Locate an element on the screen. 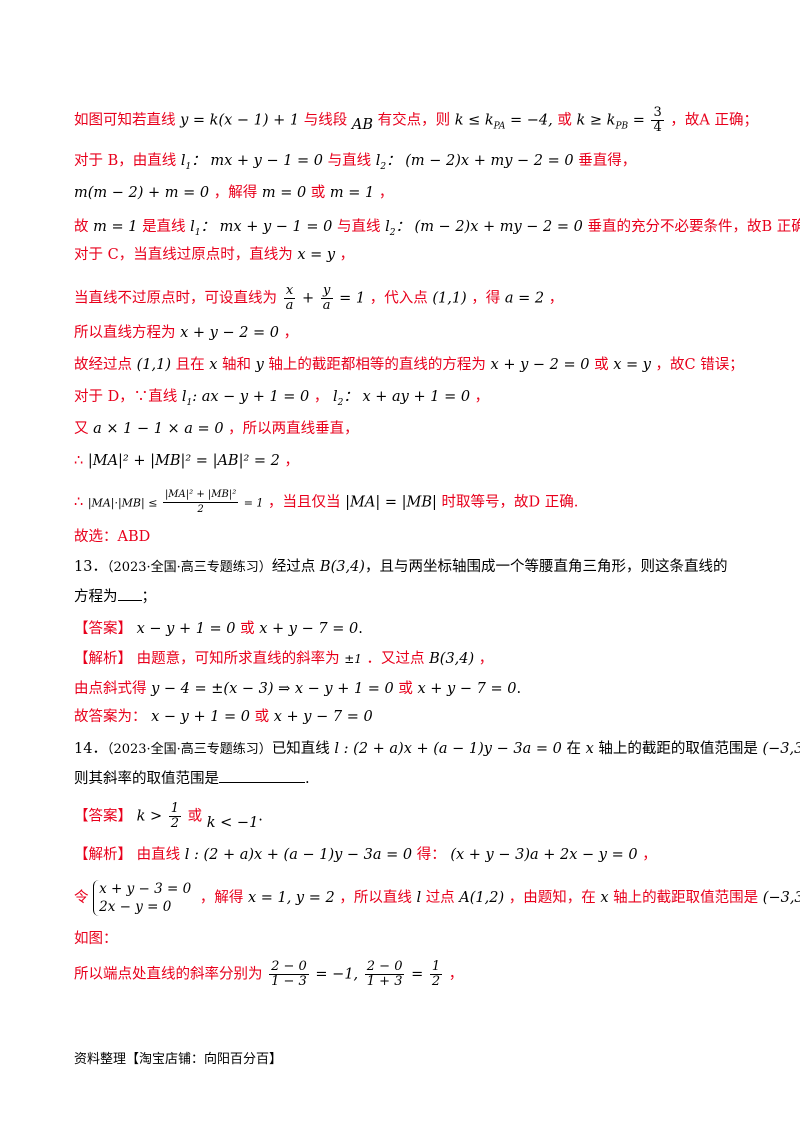 This screenshot has height=1132, width=800. text: 与线段 is located at coordinates (325, 120).